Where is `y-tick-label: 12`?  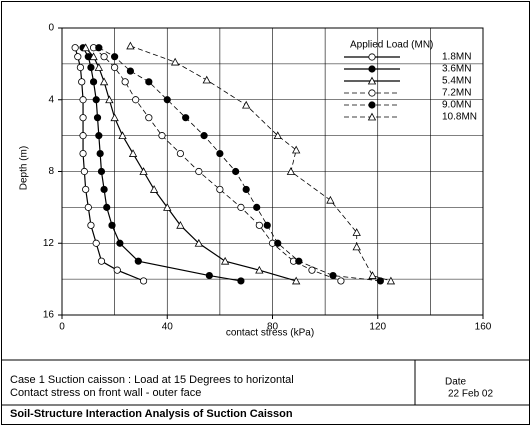
y-tick-label: 12 is located at coordinates (49, 243).